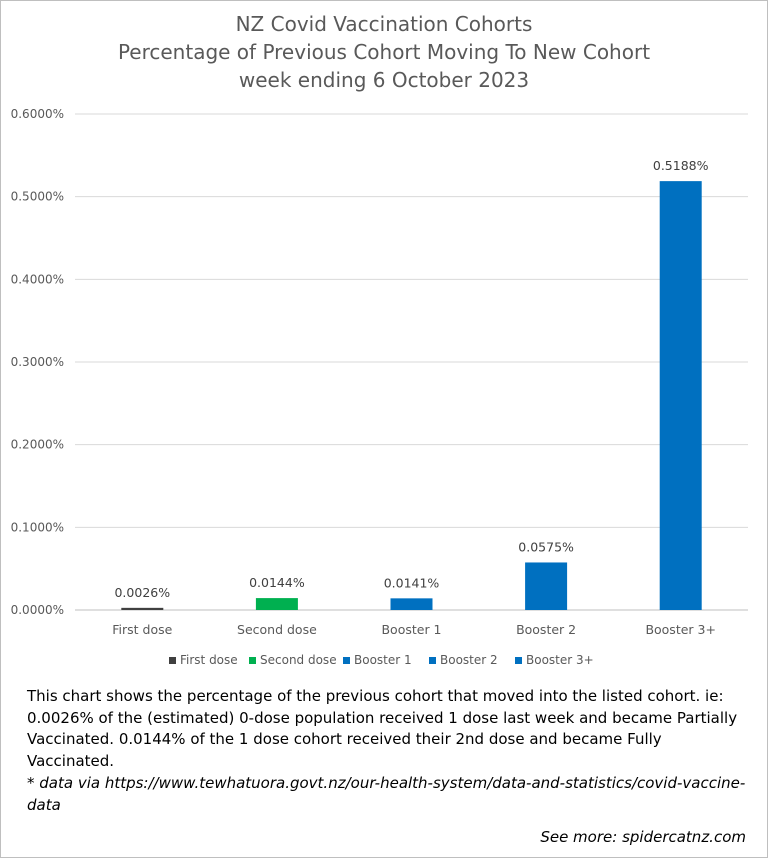 Image resolution: width=768 pixels, height=858 pixels. I want to click on y-tick-label: 0.1000%, so click(37, 527).